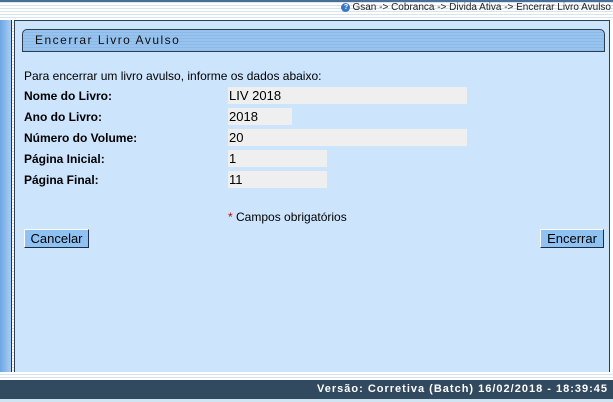 The image size is (613, 402). What do you see at coordinates (230, 217) in the screenshot?
I see `required-mark: *` at bounding box center [230, 217].